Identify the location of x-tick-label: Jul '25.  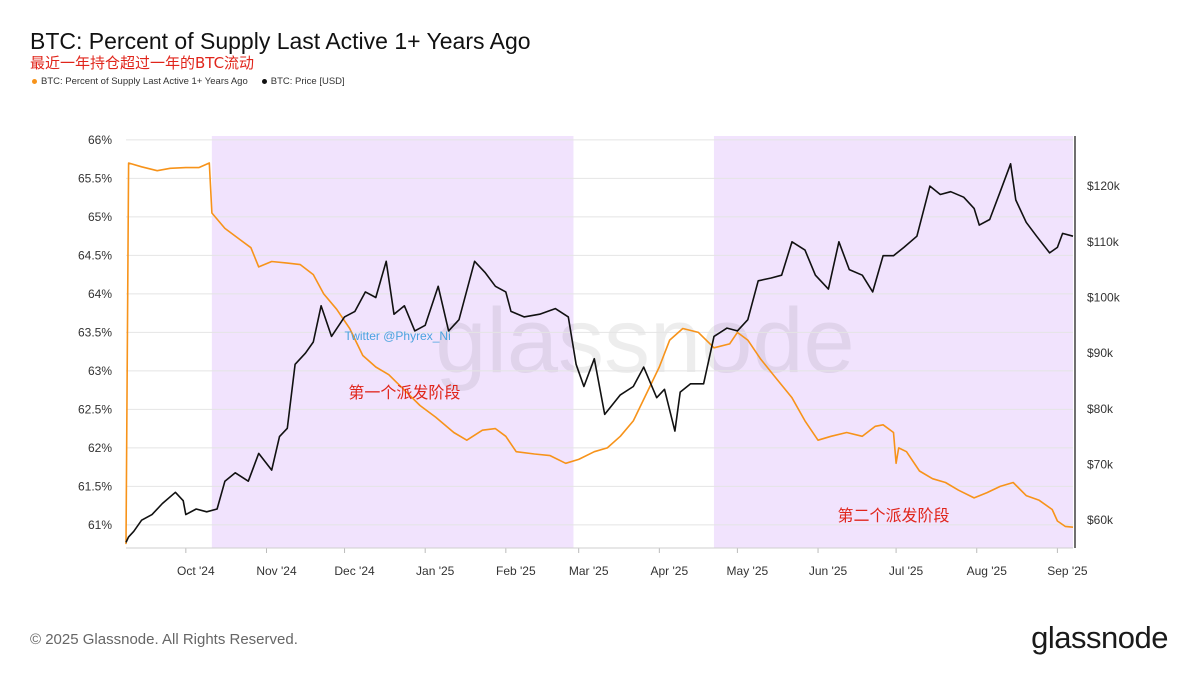
(906, 571).